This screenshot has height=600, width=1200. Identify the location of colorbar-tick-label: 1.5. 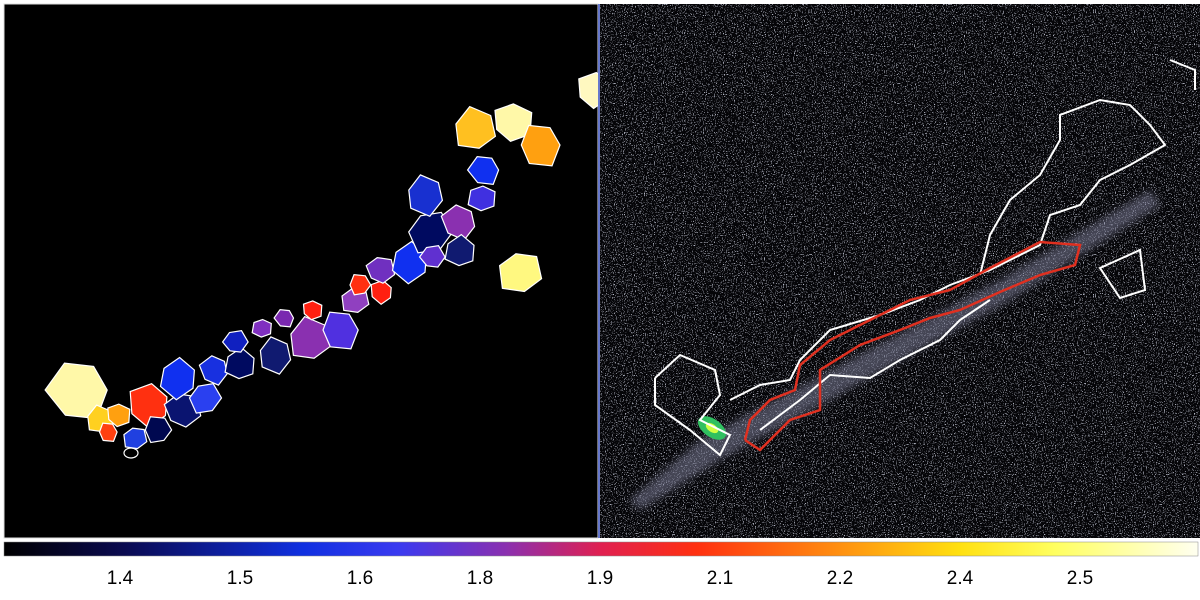
(240, 578).